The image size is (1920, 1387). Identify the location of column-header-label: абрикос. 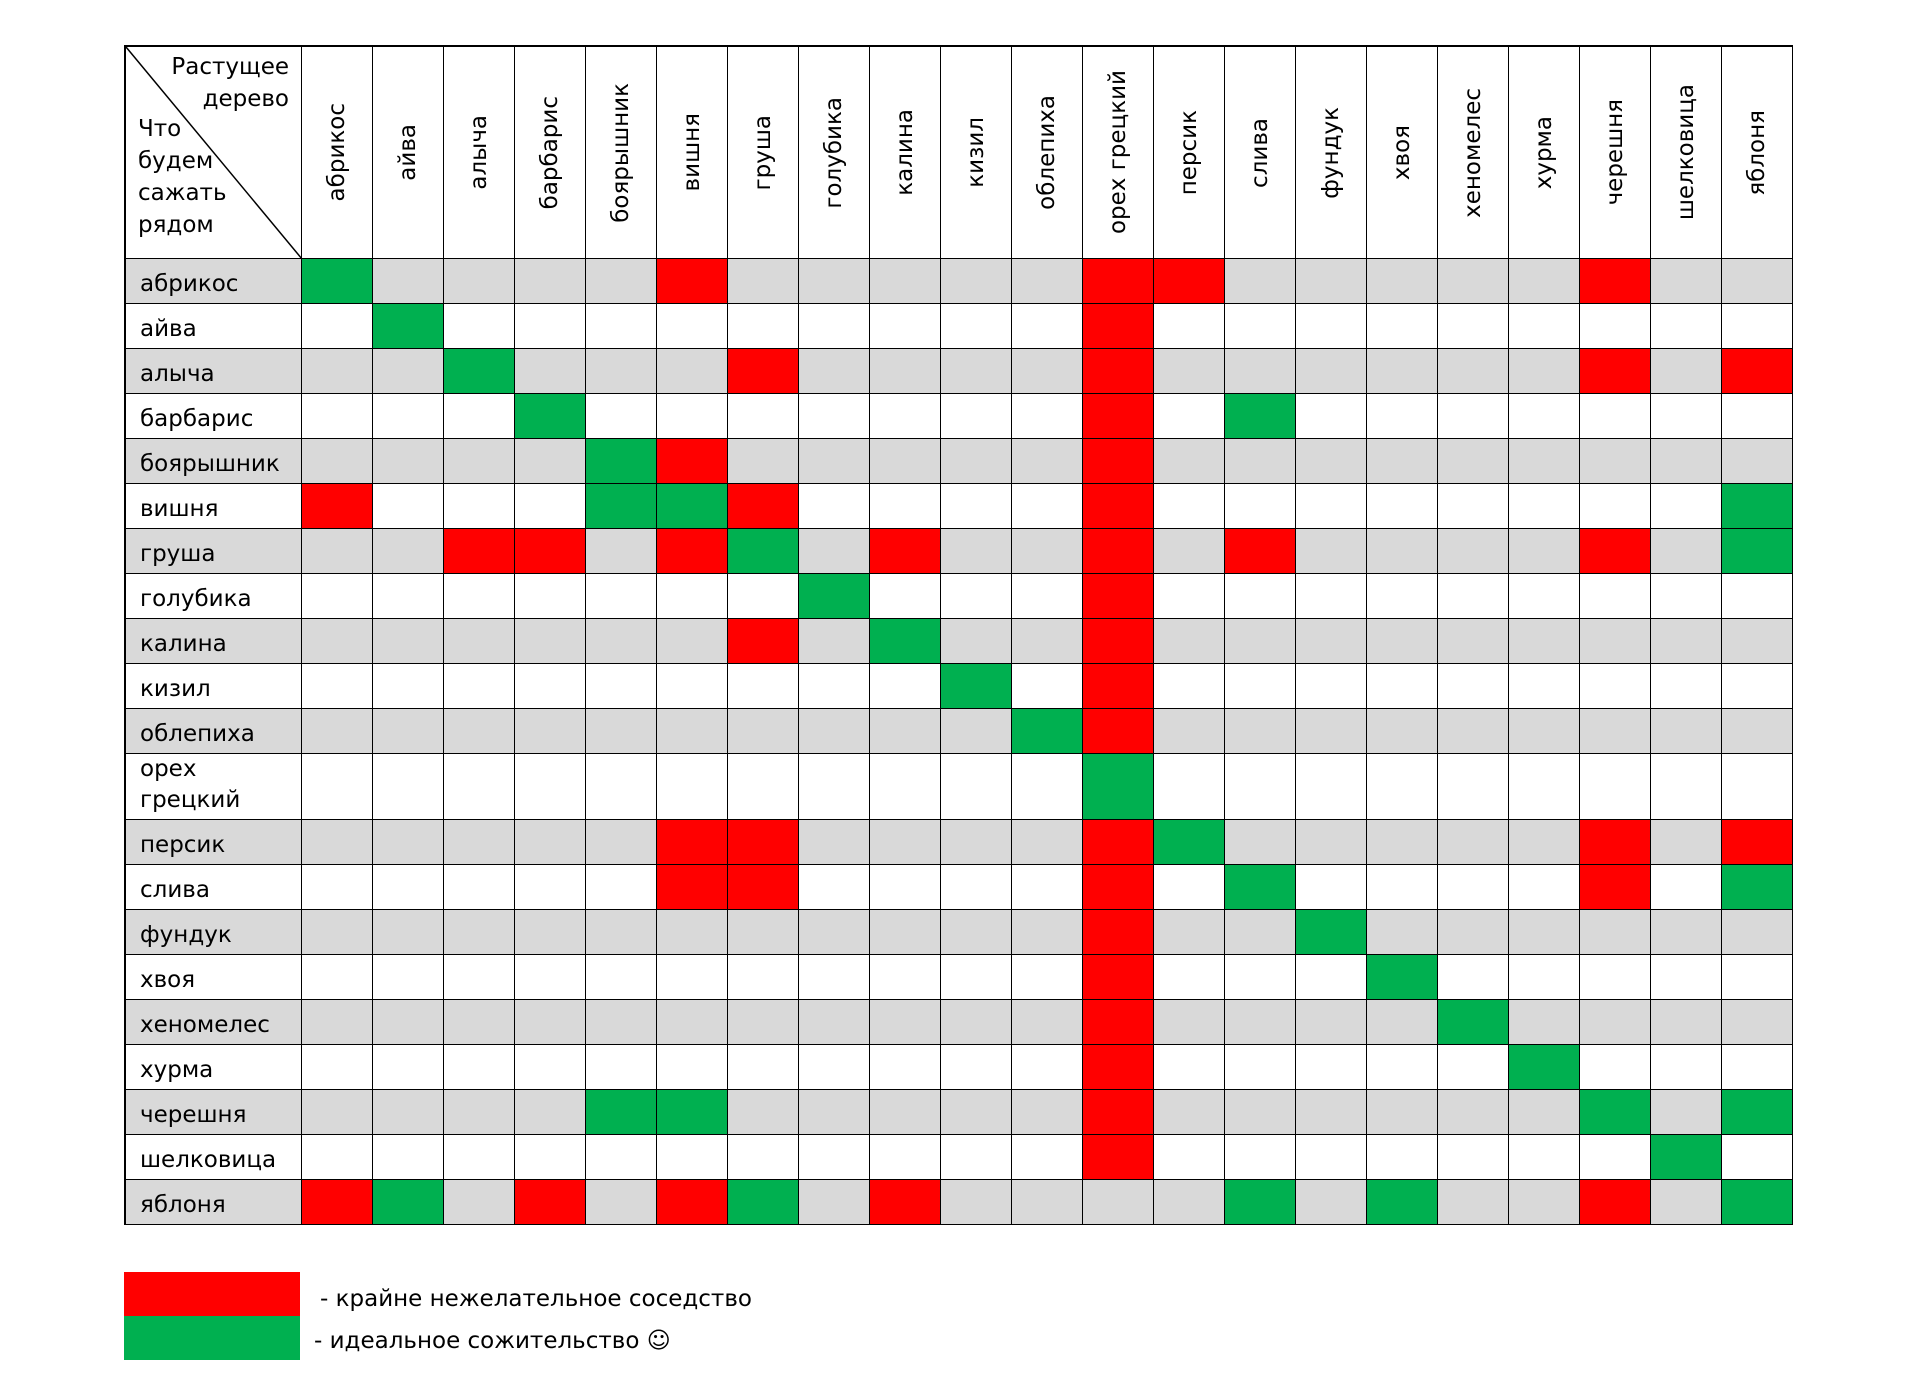
(336, 152).